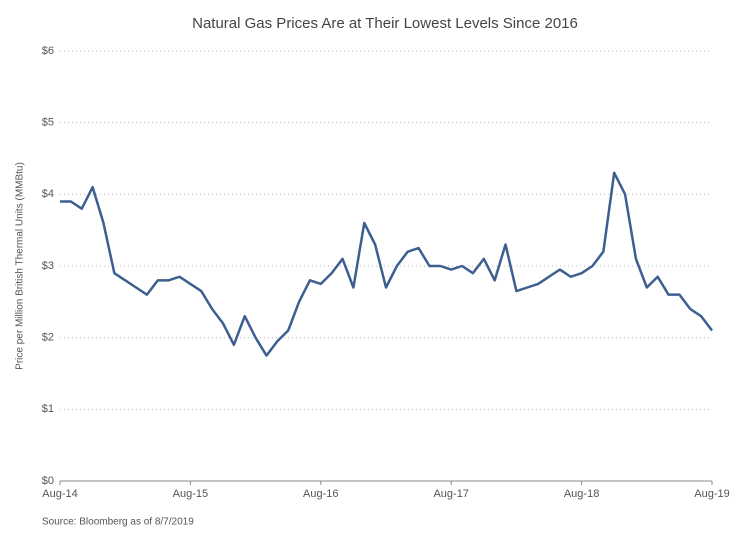 The height and width of the screenshot is (542, 750). Describe the element at coordinates (48, 266) in the screenshot. I see `y-tick-label: $3` at that location.